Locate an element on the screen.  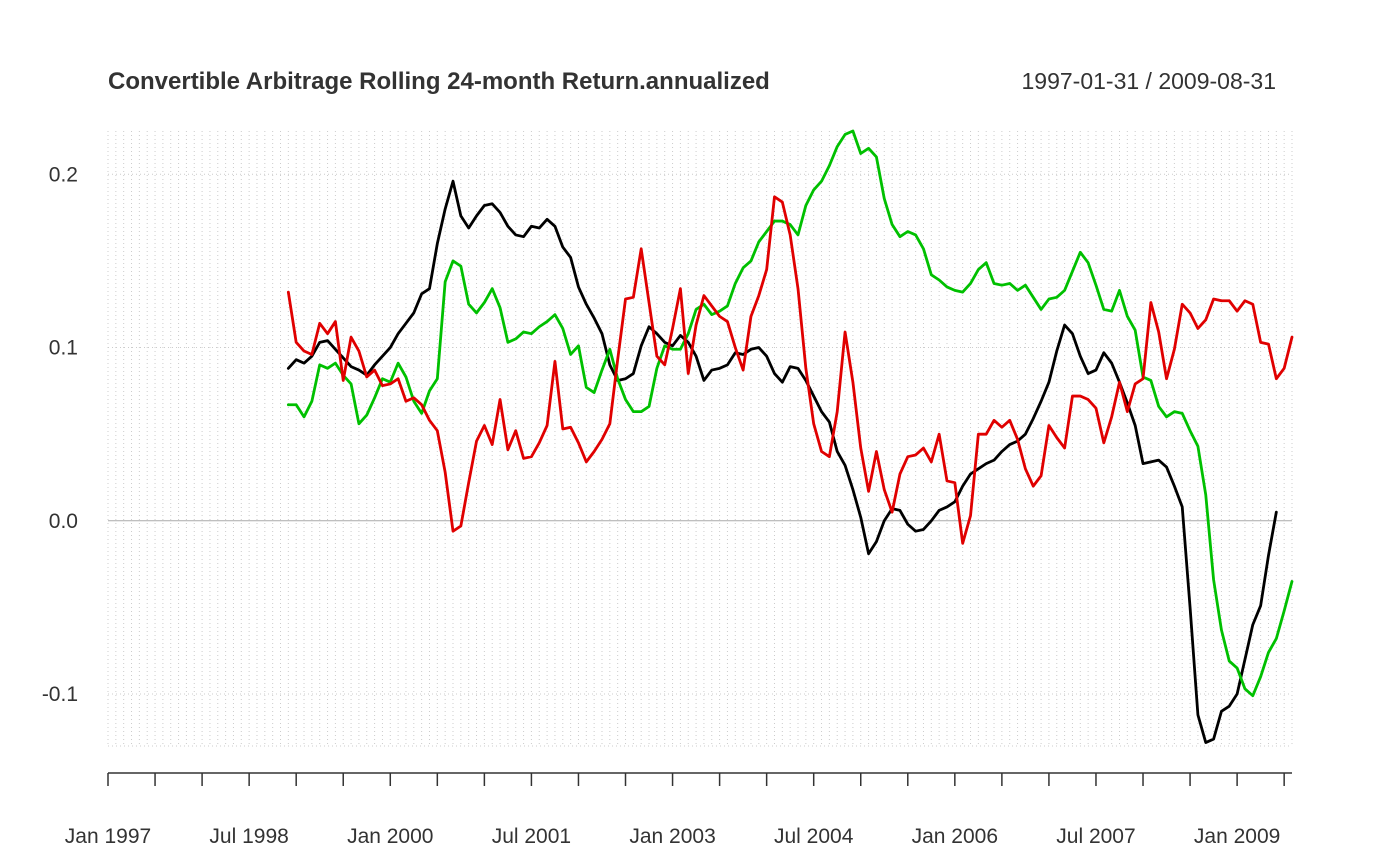
x-tick-label: Jul 2001 is located at coordinates (531, 836).